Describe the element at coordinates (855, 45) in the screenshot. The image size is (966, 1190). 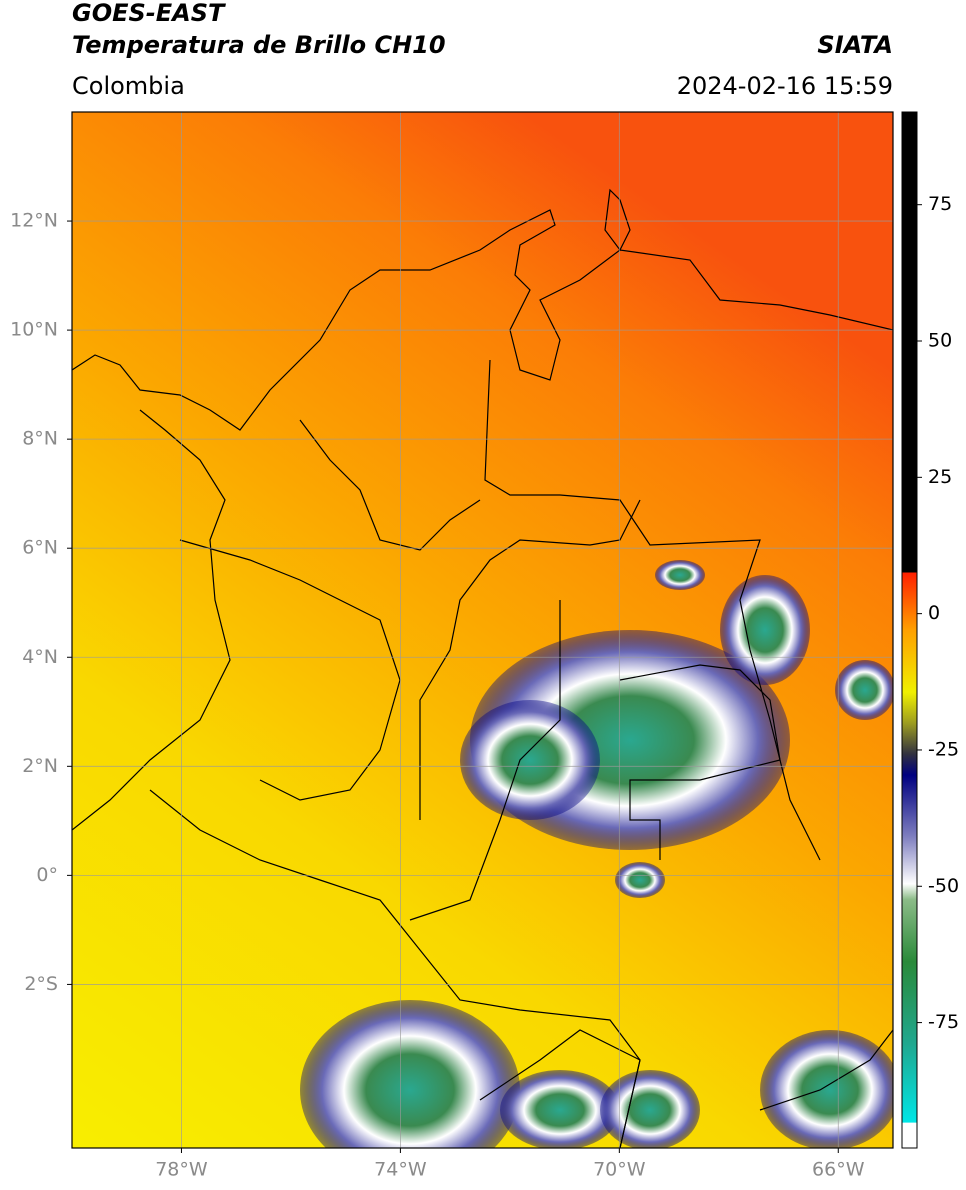
I see `source: SIATA` at that location.